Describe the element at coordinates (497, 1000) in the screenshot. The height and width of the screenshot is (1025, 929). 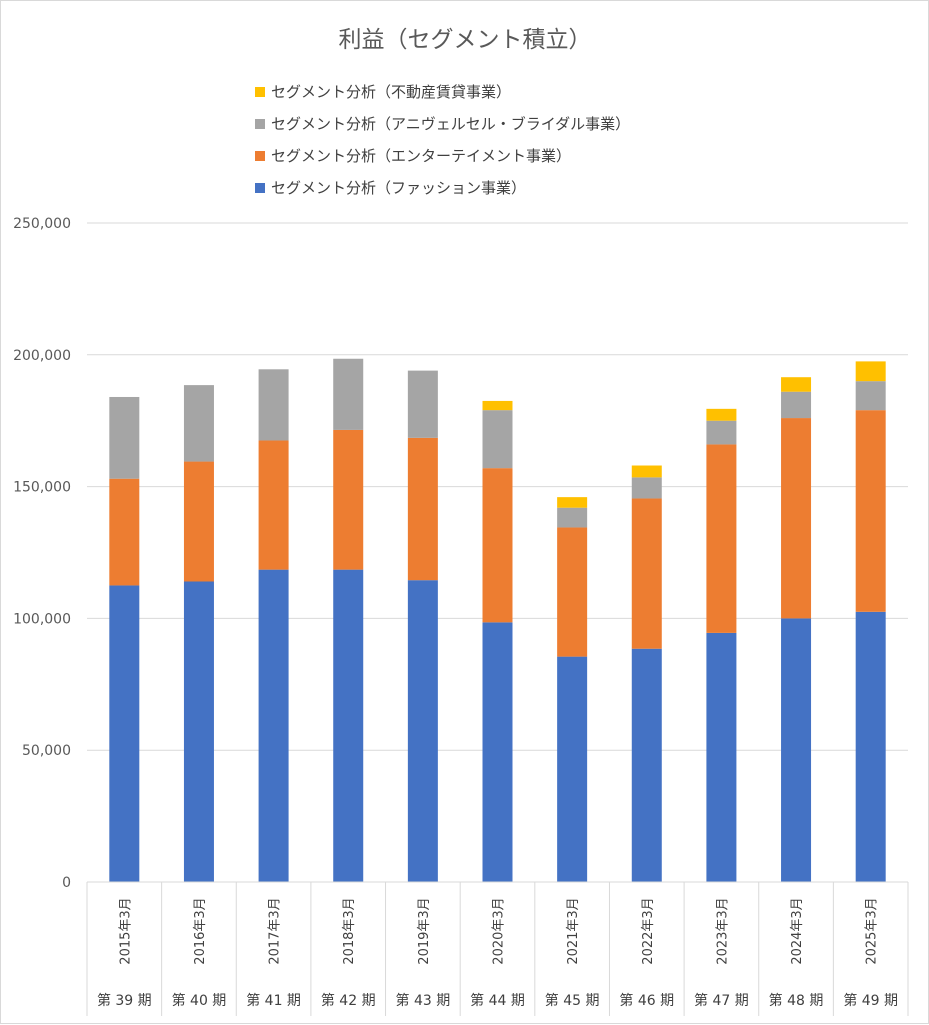
I see `x-group-label: 第 44 期` at that location.